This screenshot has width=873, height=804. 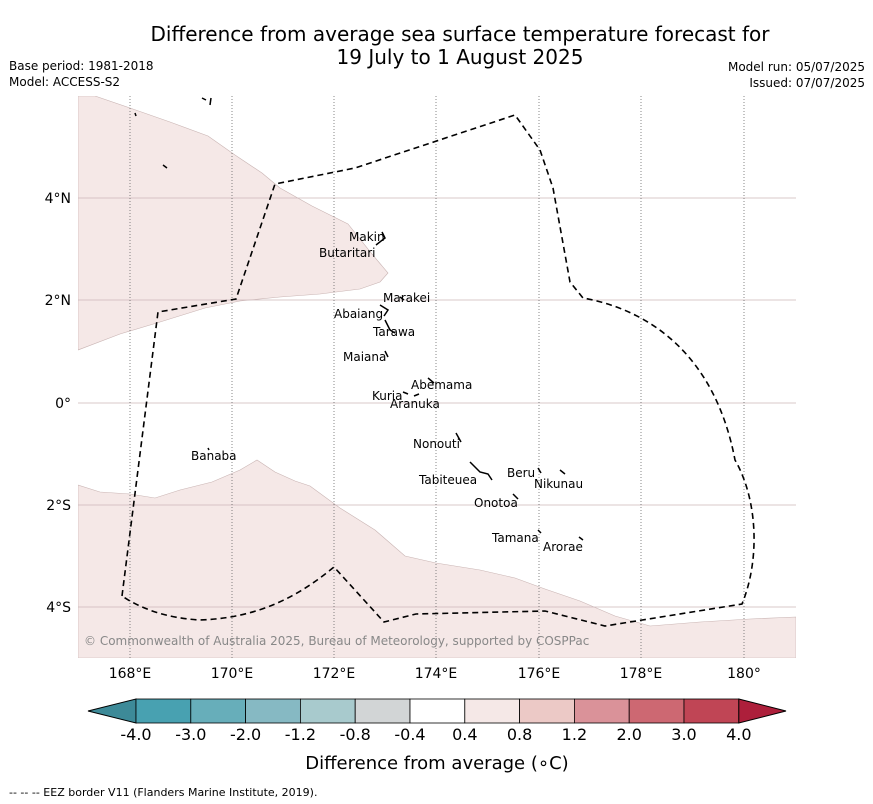 I want to click on island-label-tarawa: Tarawa, so click(x=393, y=332).